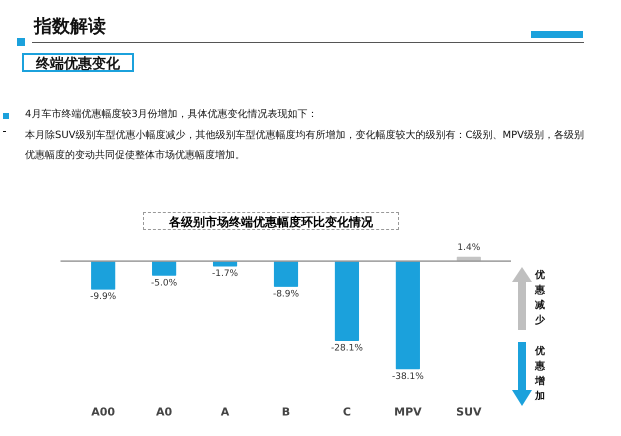 The height and width of the screenshot is (436, 621). Describe the element at coordinates (408, 412) in the screenshot. I see `x-tick-label: MPV` at that location.